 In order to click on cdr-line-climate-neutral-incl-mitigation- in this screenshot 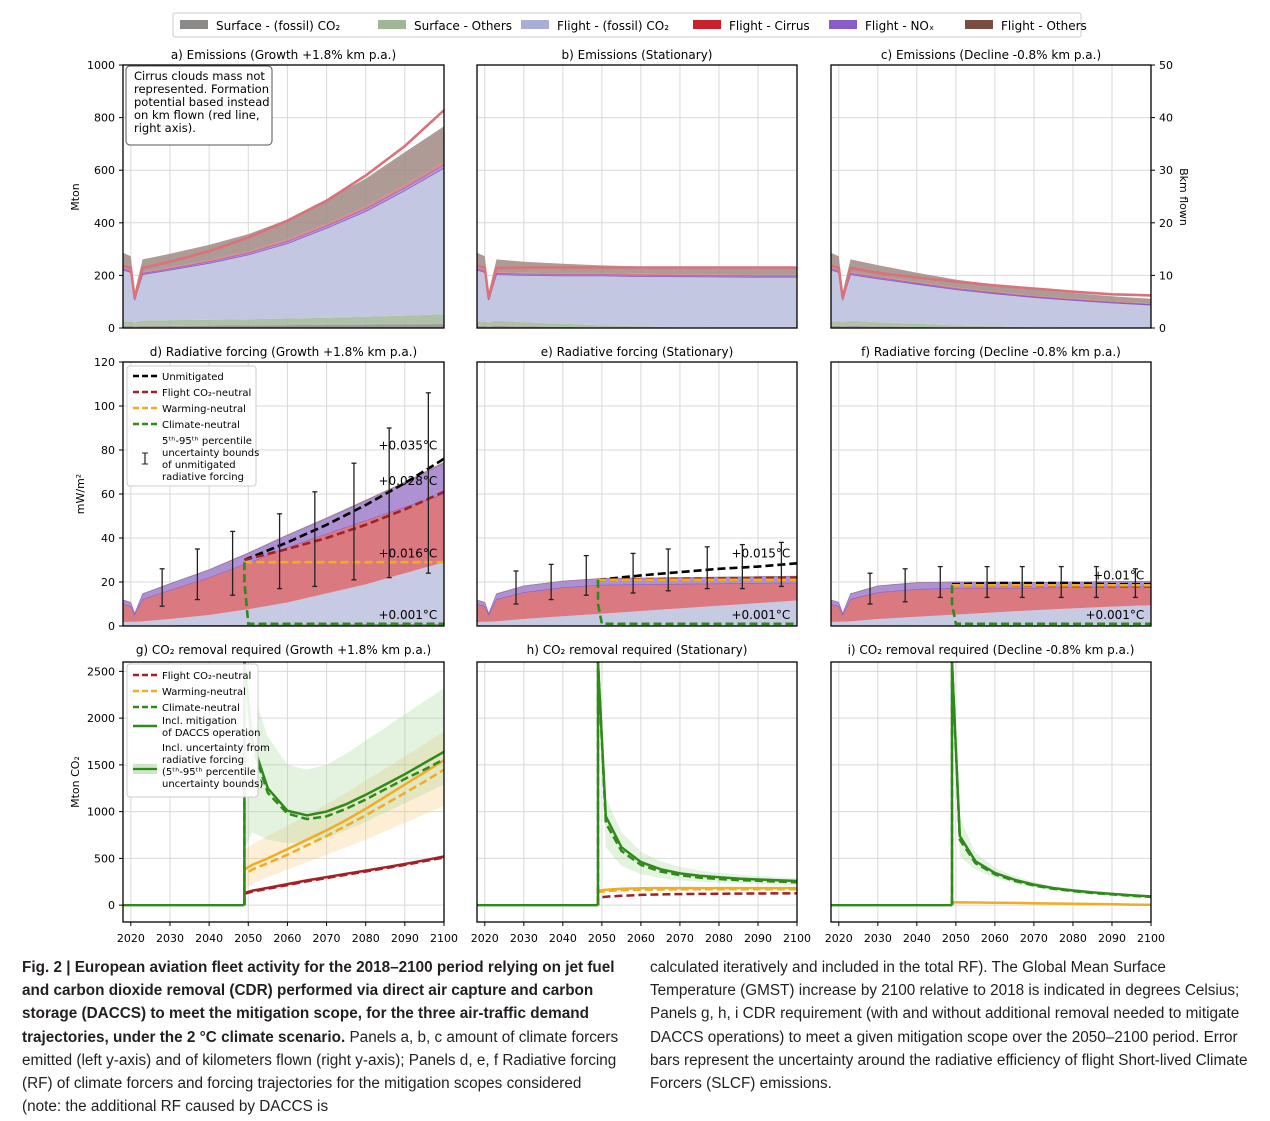, I will do `click(1050, 784)`.